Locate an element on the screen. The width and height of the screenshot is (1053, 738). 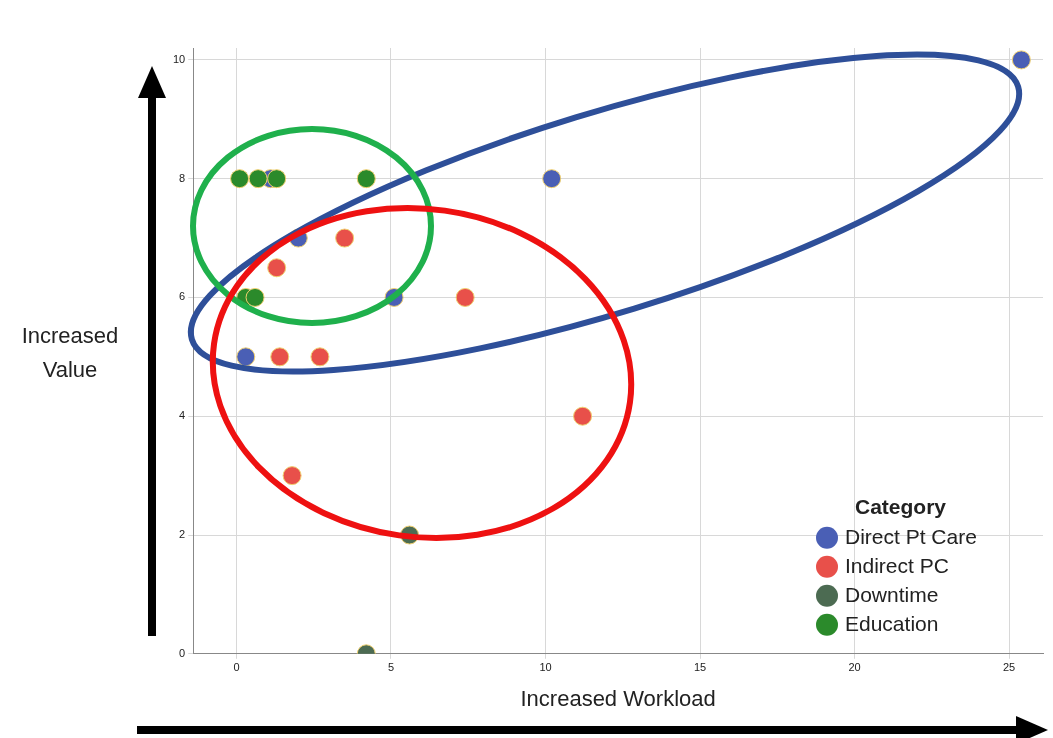
legend-label: Downtime is located at coordinates (892, 594).